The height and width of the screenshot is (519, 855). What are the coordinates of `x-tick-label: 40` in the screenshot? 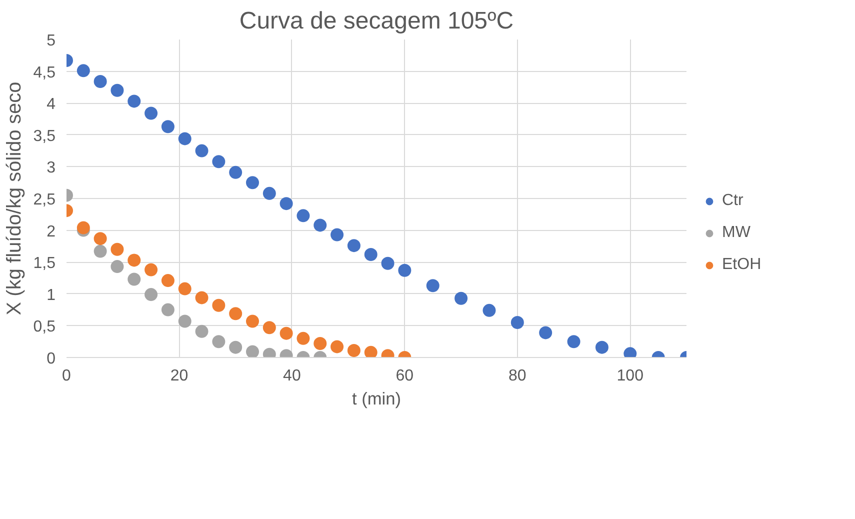 It's located at (292, 376).